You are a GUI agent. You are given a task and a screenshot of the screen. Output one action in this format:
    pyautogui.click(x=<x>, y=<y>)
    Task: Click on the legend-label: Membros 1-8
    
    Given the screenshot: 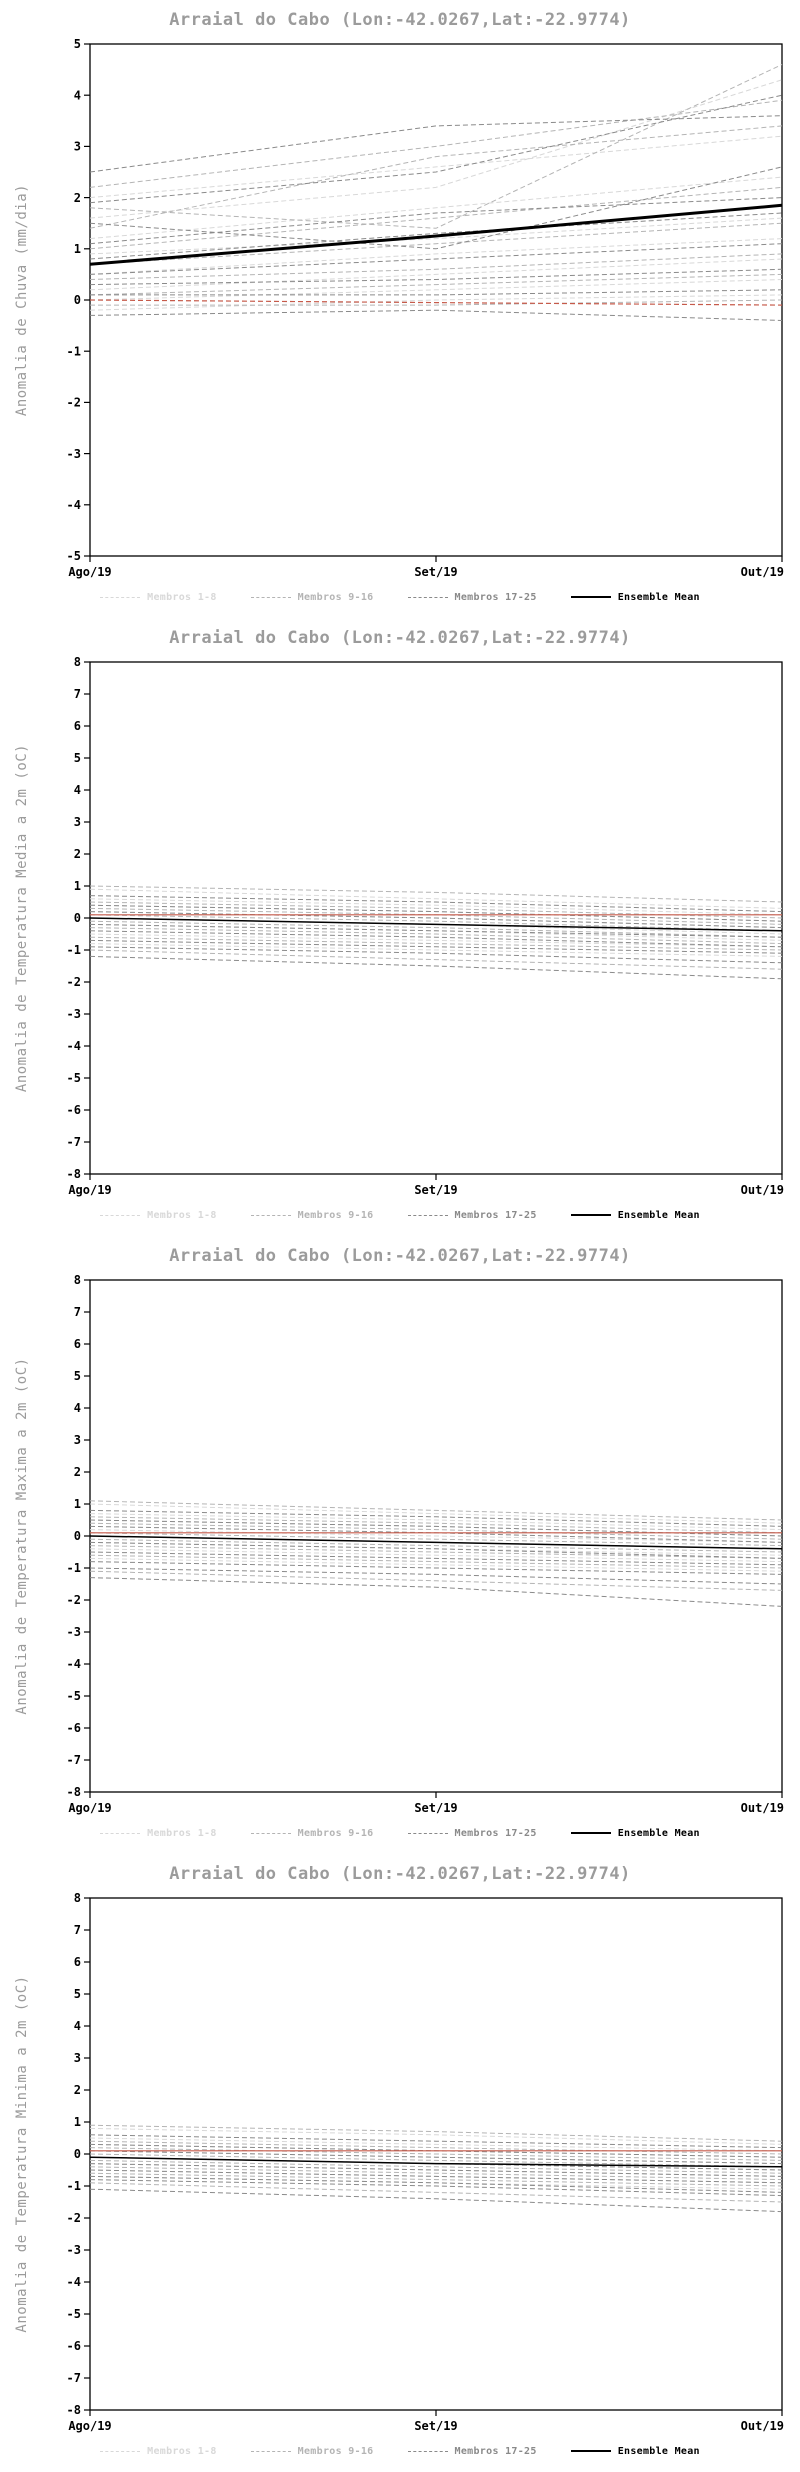 What is the action you would take?
    pyautogui.click(x=182, y=1215)
    